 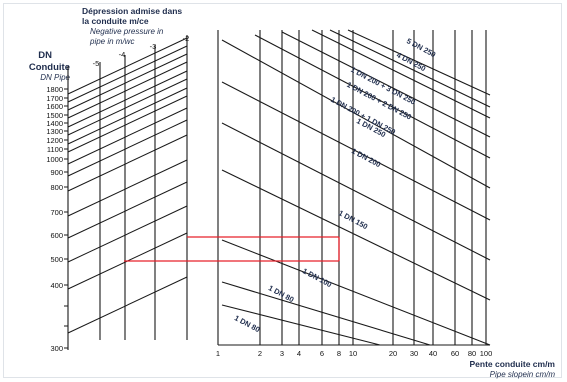 What do you see at coordinates (132, 11) in the screenshot?
I see `pressure-title-fr-1: Dépression admise dans` at bounding box center [132, 11].